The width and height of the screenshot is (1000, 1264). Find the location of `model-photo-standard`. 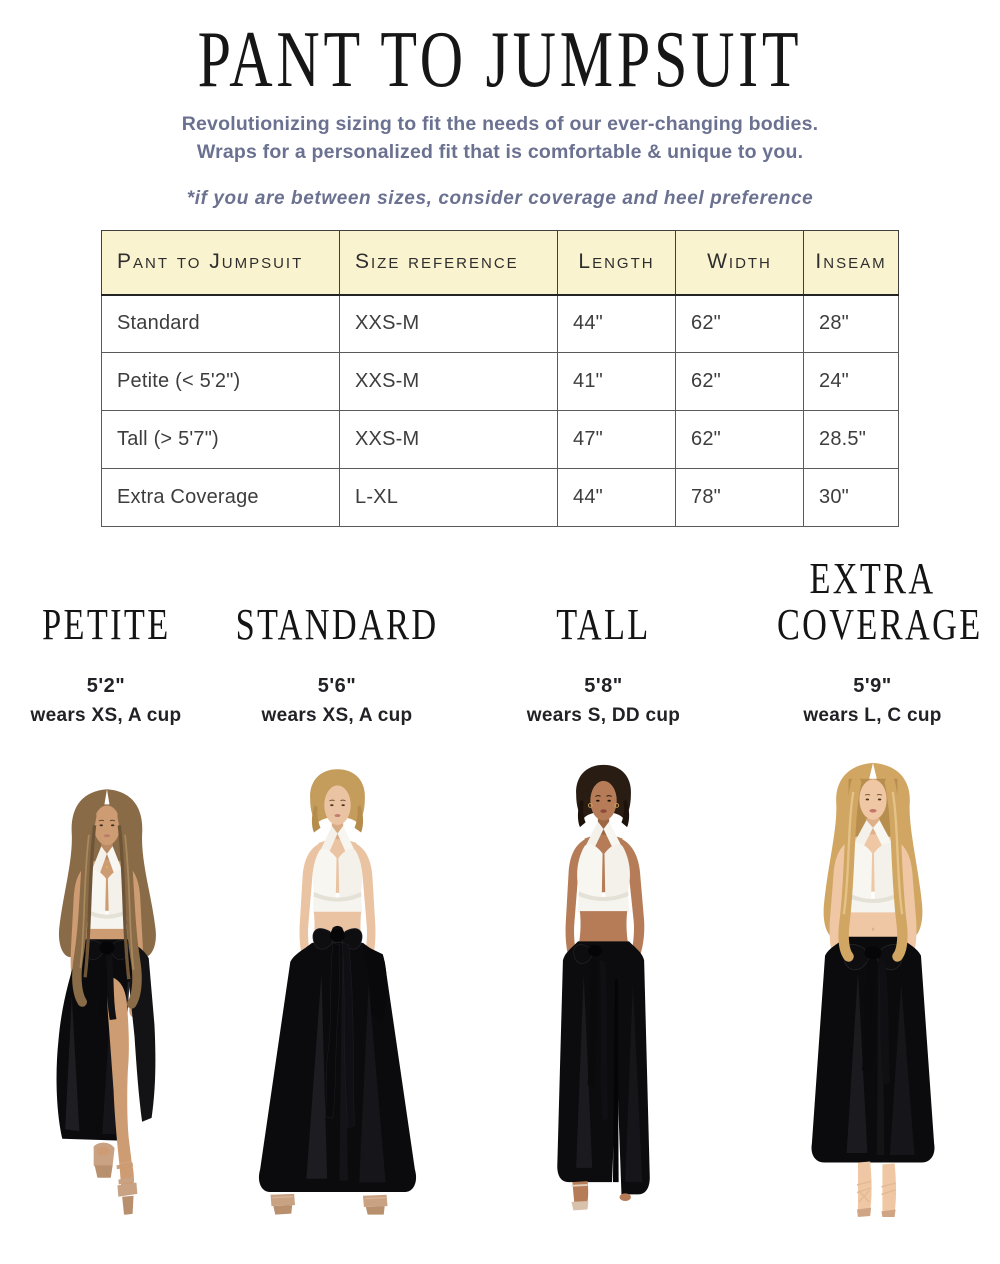

model-photo-standard is located at coordinates (337, 992).